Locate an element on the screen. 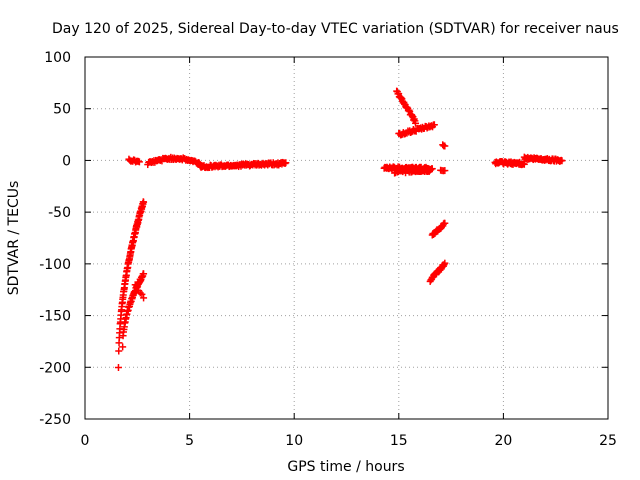 Image resolution: width=640 pixels, height=480 pixels. data-point-late-band is located at coordinates (562, 161).